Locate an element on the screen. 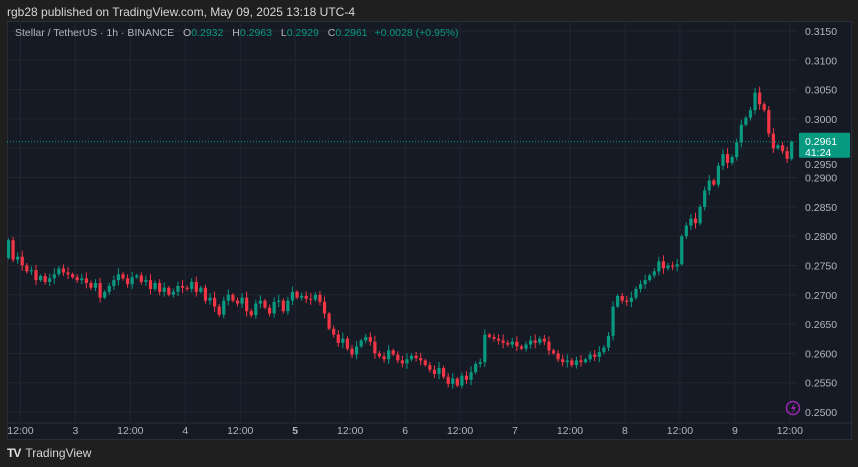 The width and height of the screenshot is (858, 467). tradingview-logo-icon: TV is located at coordinates (14, 453).